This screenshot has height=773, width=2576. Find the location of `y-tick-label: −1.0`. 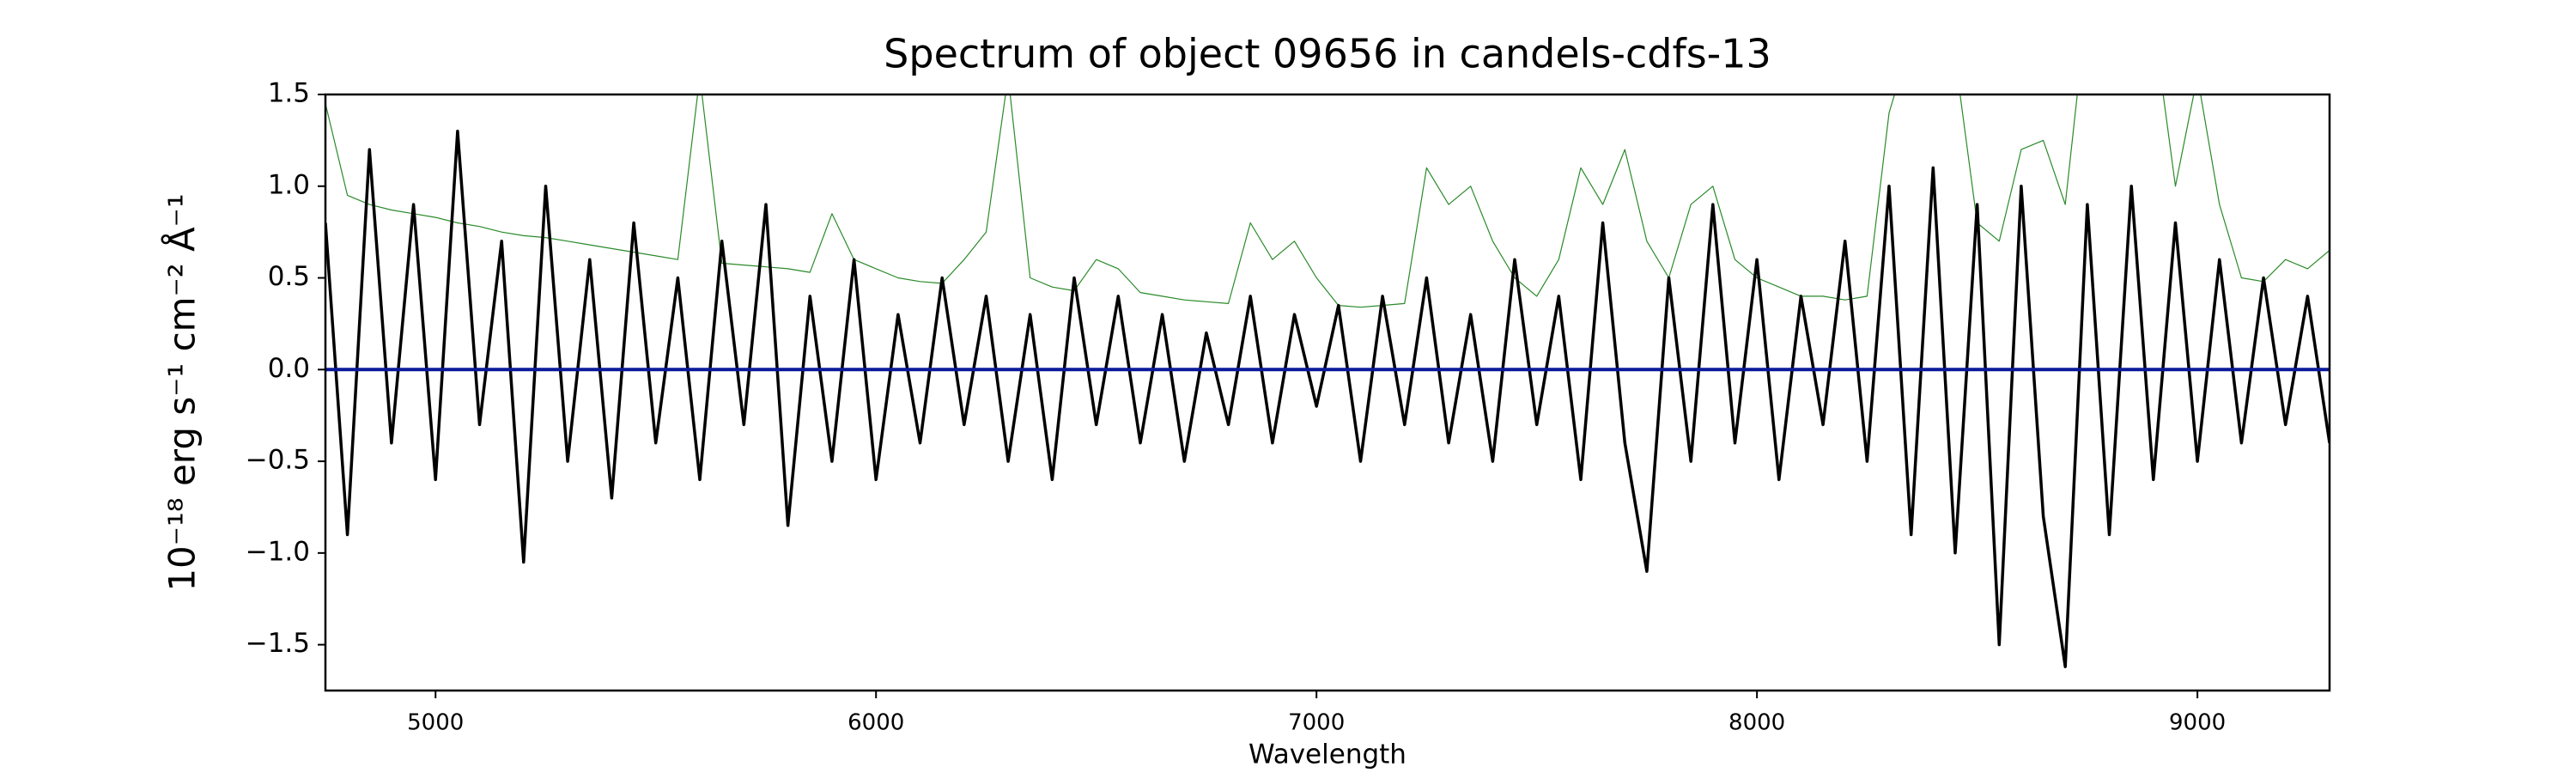

y-tick-label: −1.0 is located at coordinates (278, 551).